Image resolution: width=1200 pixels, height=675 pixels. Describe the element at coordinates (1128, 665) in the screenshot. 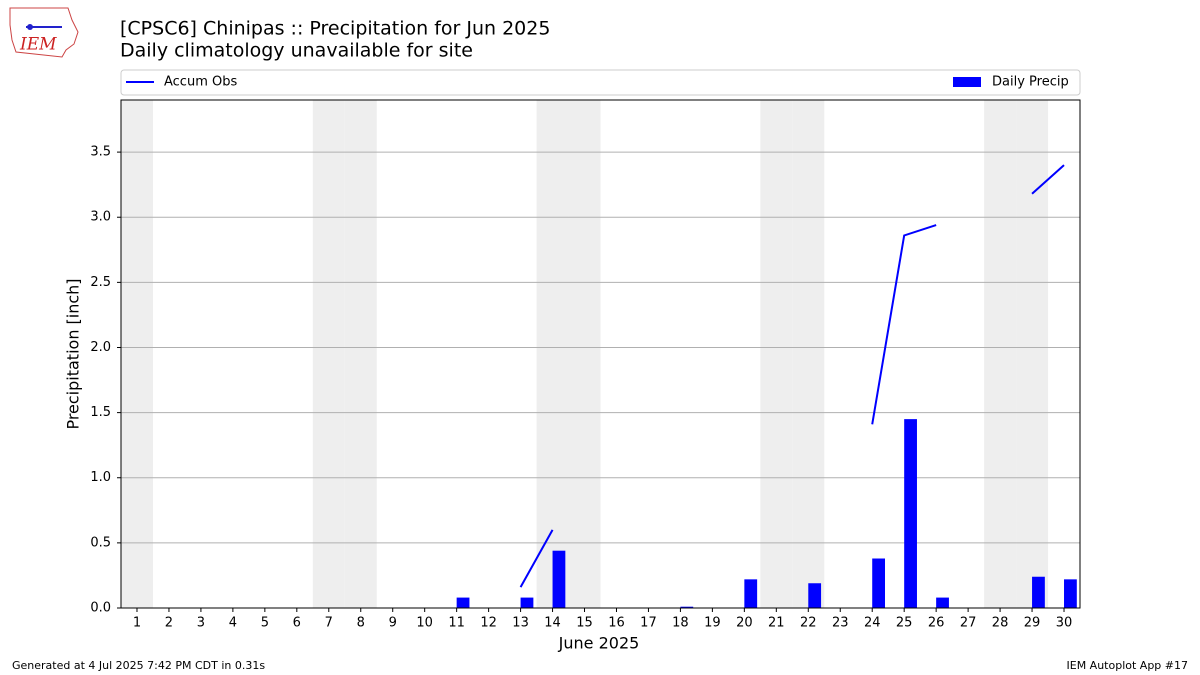

I see `footer-right: IEM Autoplot App #17` at that location.